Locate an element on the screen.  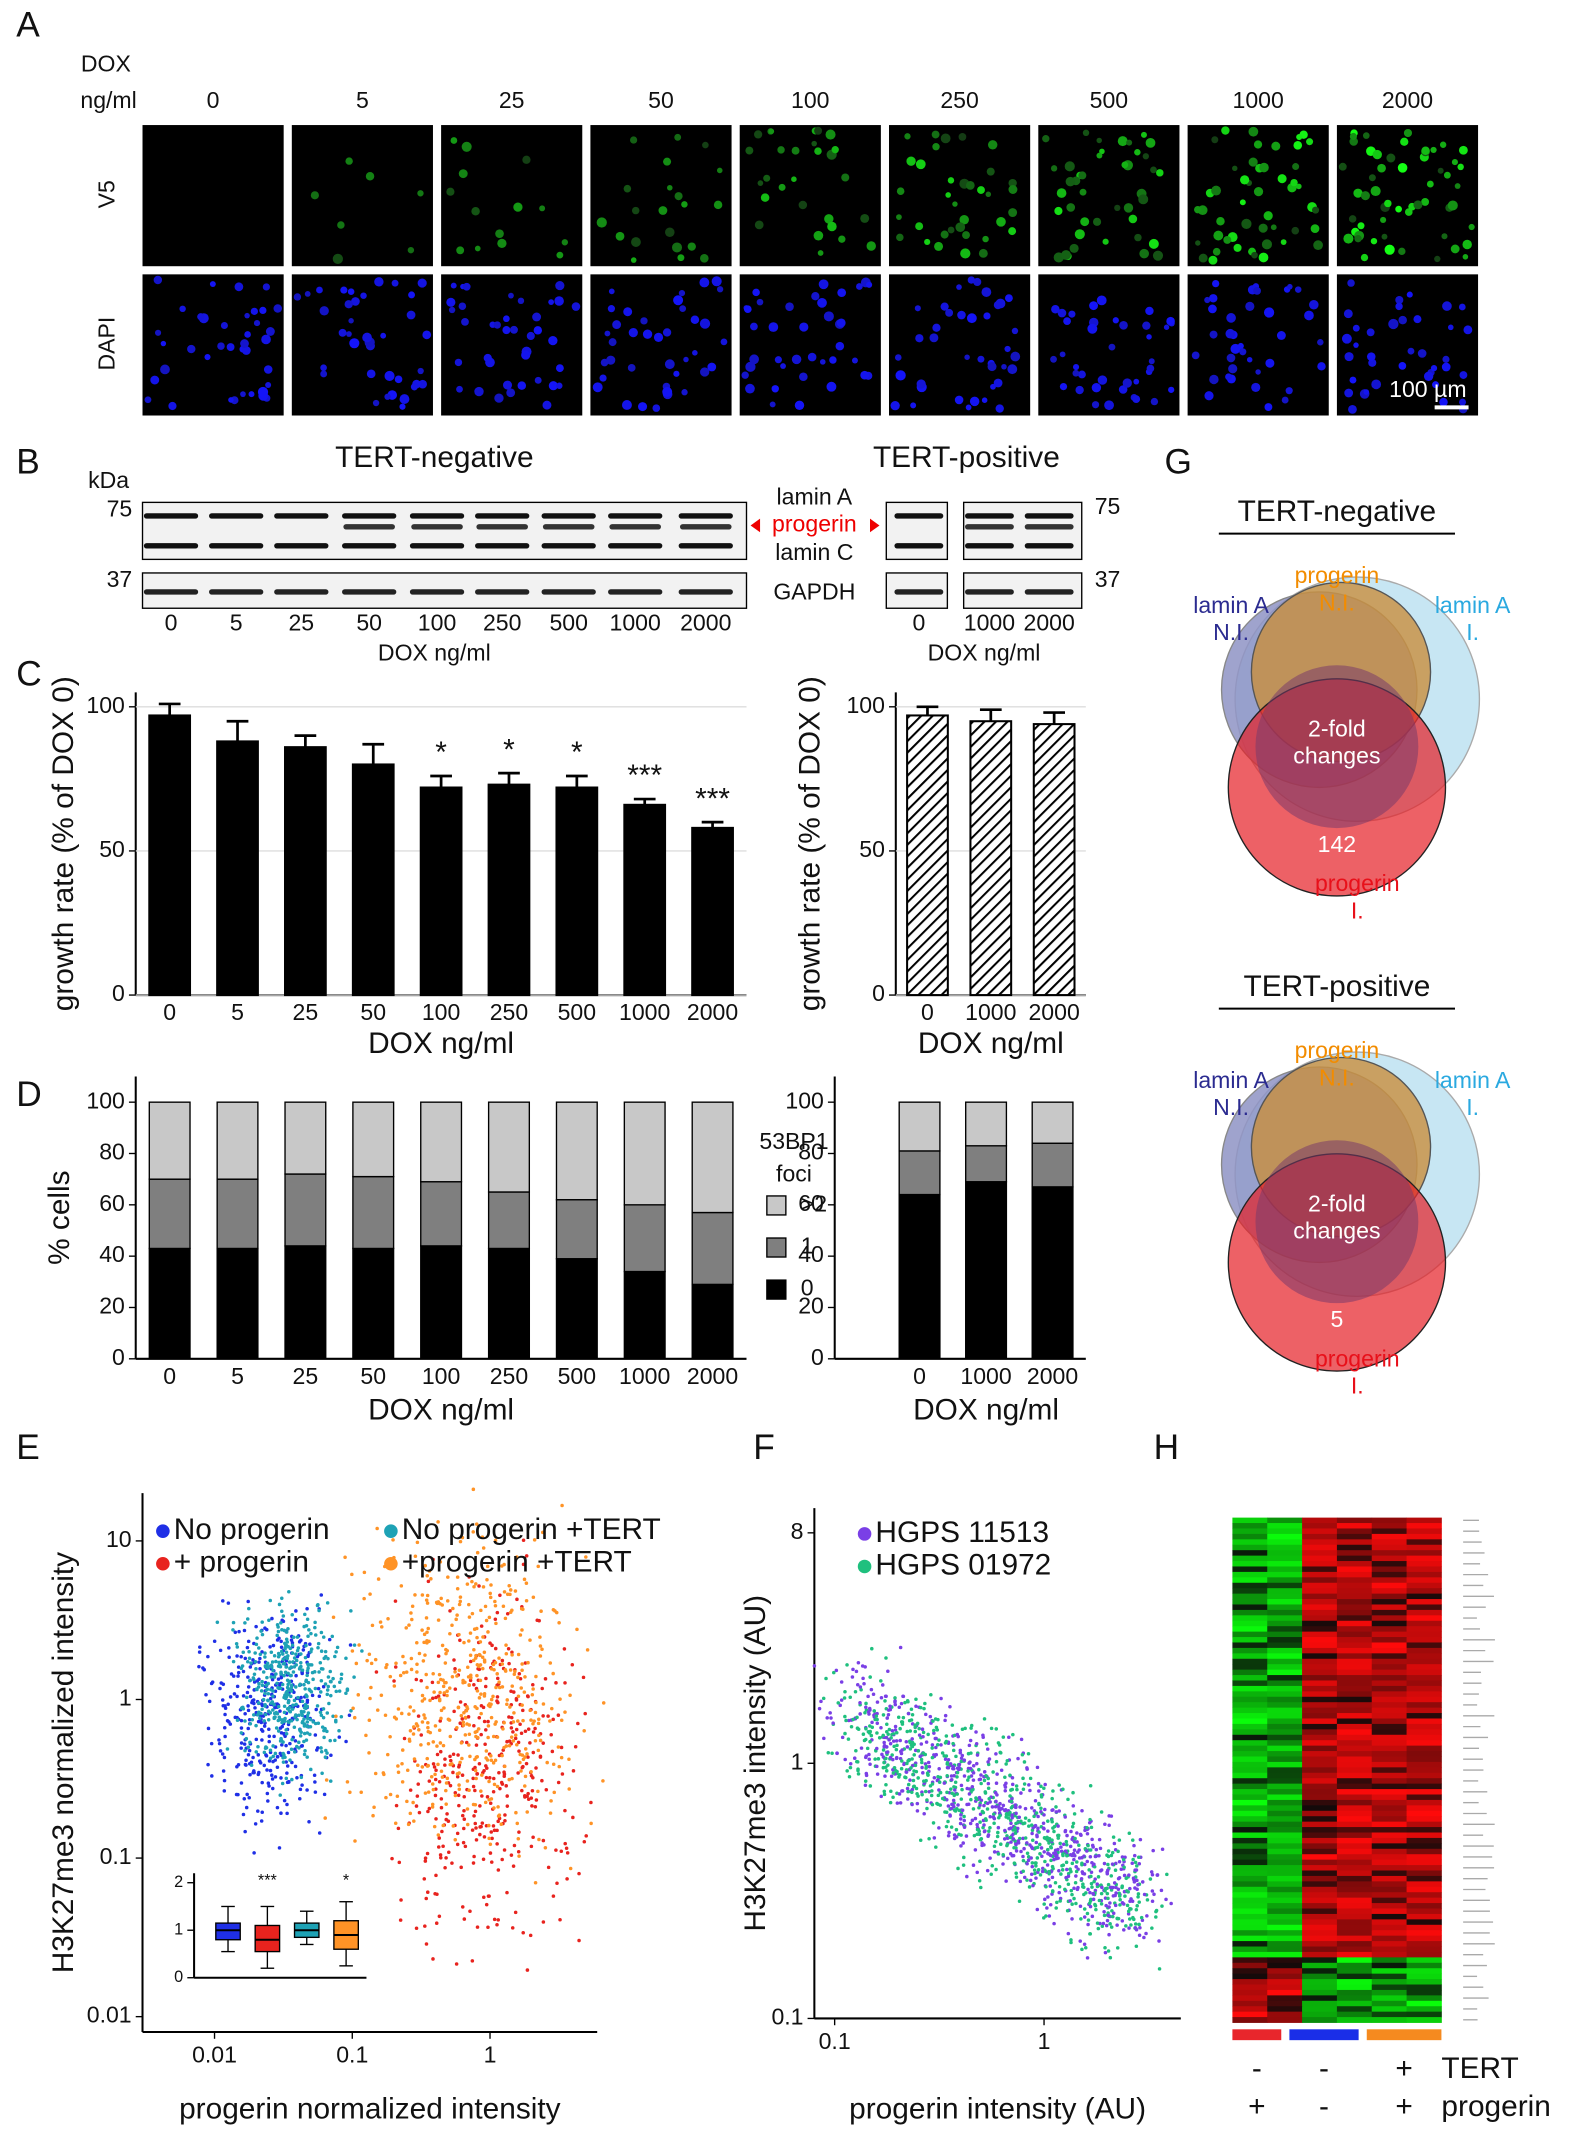
panel-label: E is located at coordinates (28, 1447).